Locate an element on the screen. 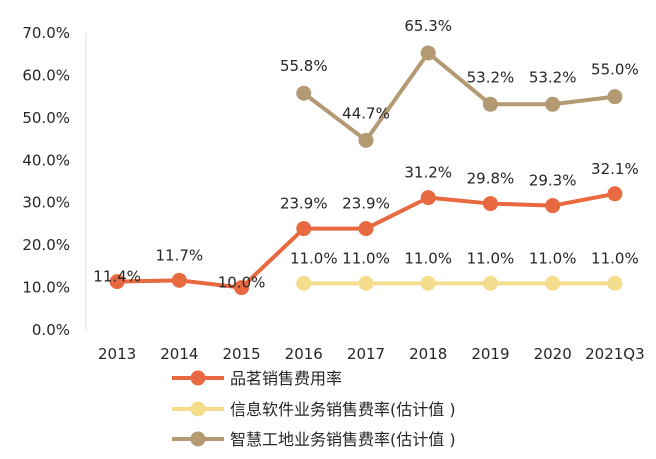 The image size is (656, 459). data-label: 31.2% is located at coordinates (428, 173).